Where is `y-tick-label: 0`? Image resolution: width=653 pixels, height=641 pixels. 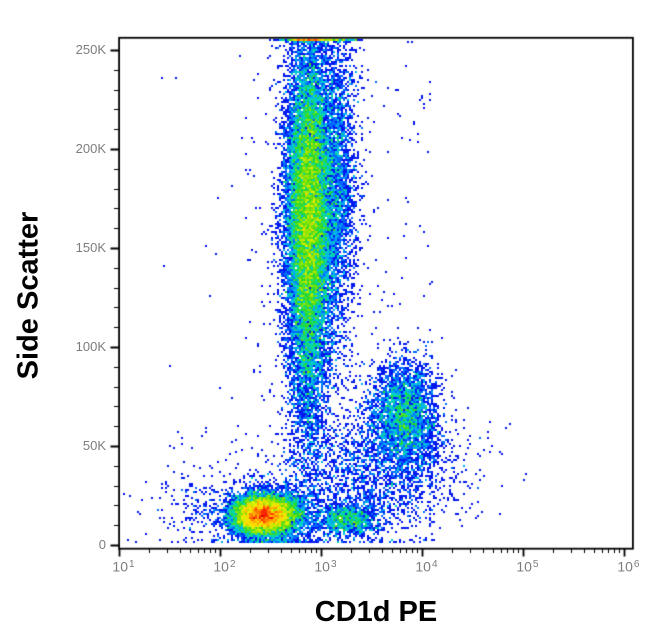 y-tick-label: 0 is located at coordinates (102, 544).